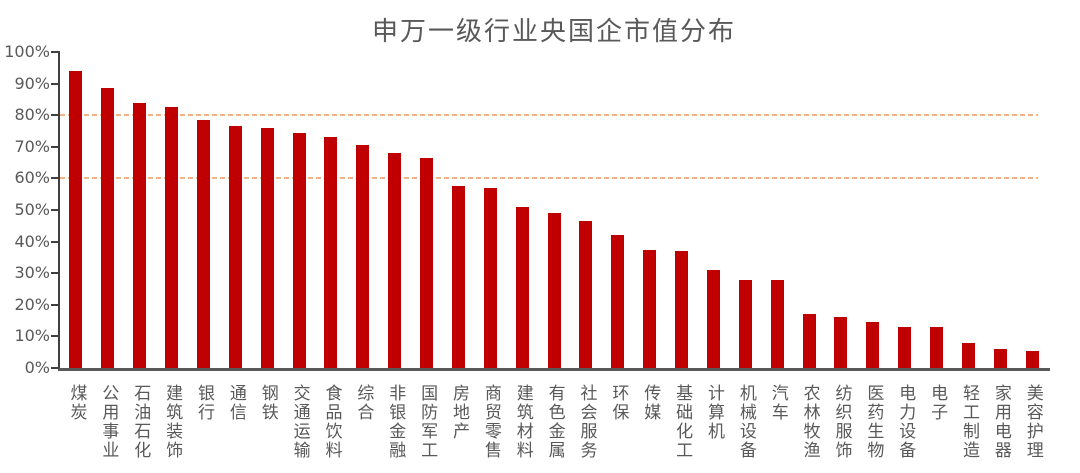 This screenshot has width=1080, height=473. Describe the element at coordinates (777, 323) in the screenshot. I see `bar-汽车` at that location.